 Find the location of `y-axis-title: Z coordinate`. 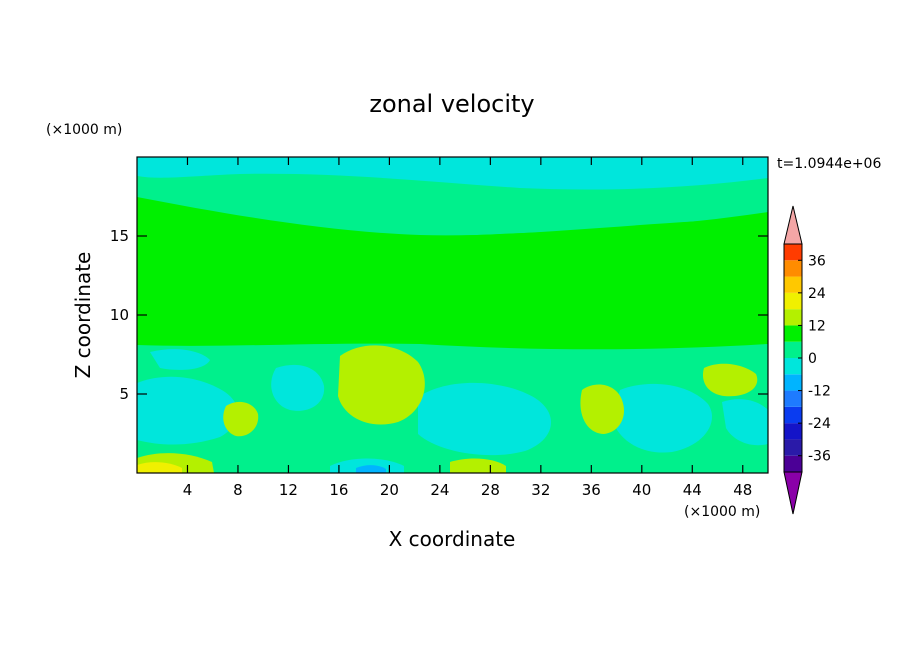

y-axis-title: Z coordinate is located at coordinates (83, 315).